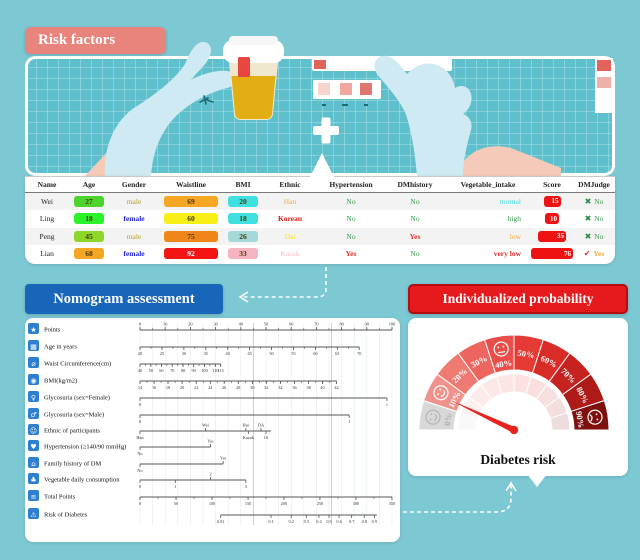 The image size is (640, 560). What do you see at coordinates (252, 387) in the screenshot?
I see `svg-text: 30` at bounding box center [252, 387].